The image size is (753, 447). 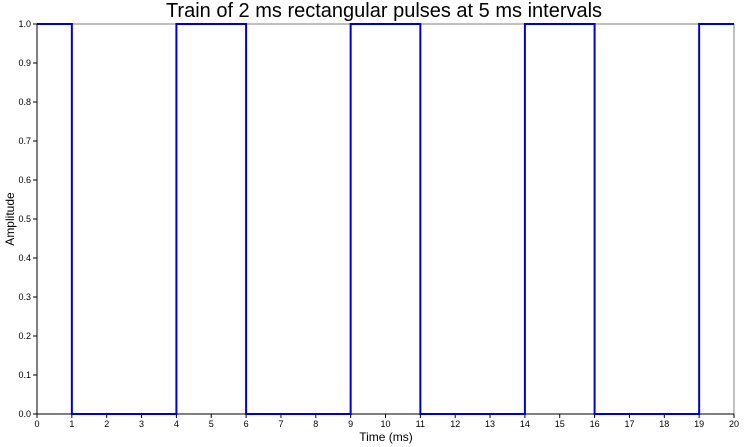 What do you see at coordinates (280, 424) in the screenshot?
I see `x-tick-label: 7` at bounding box center [280, 424].